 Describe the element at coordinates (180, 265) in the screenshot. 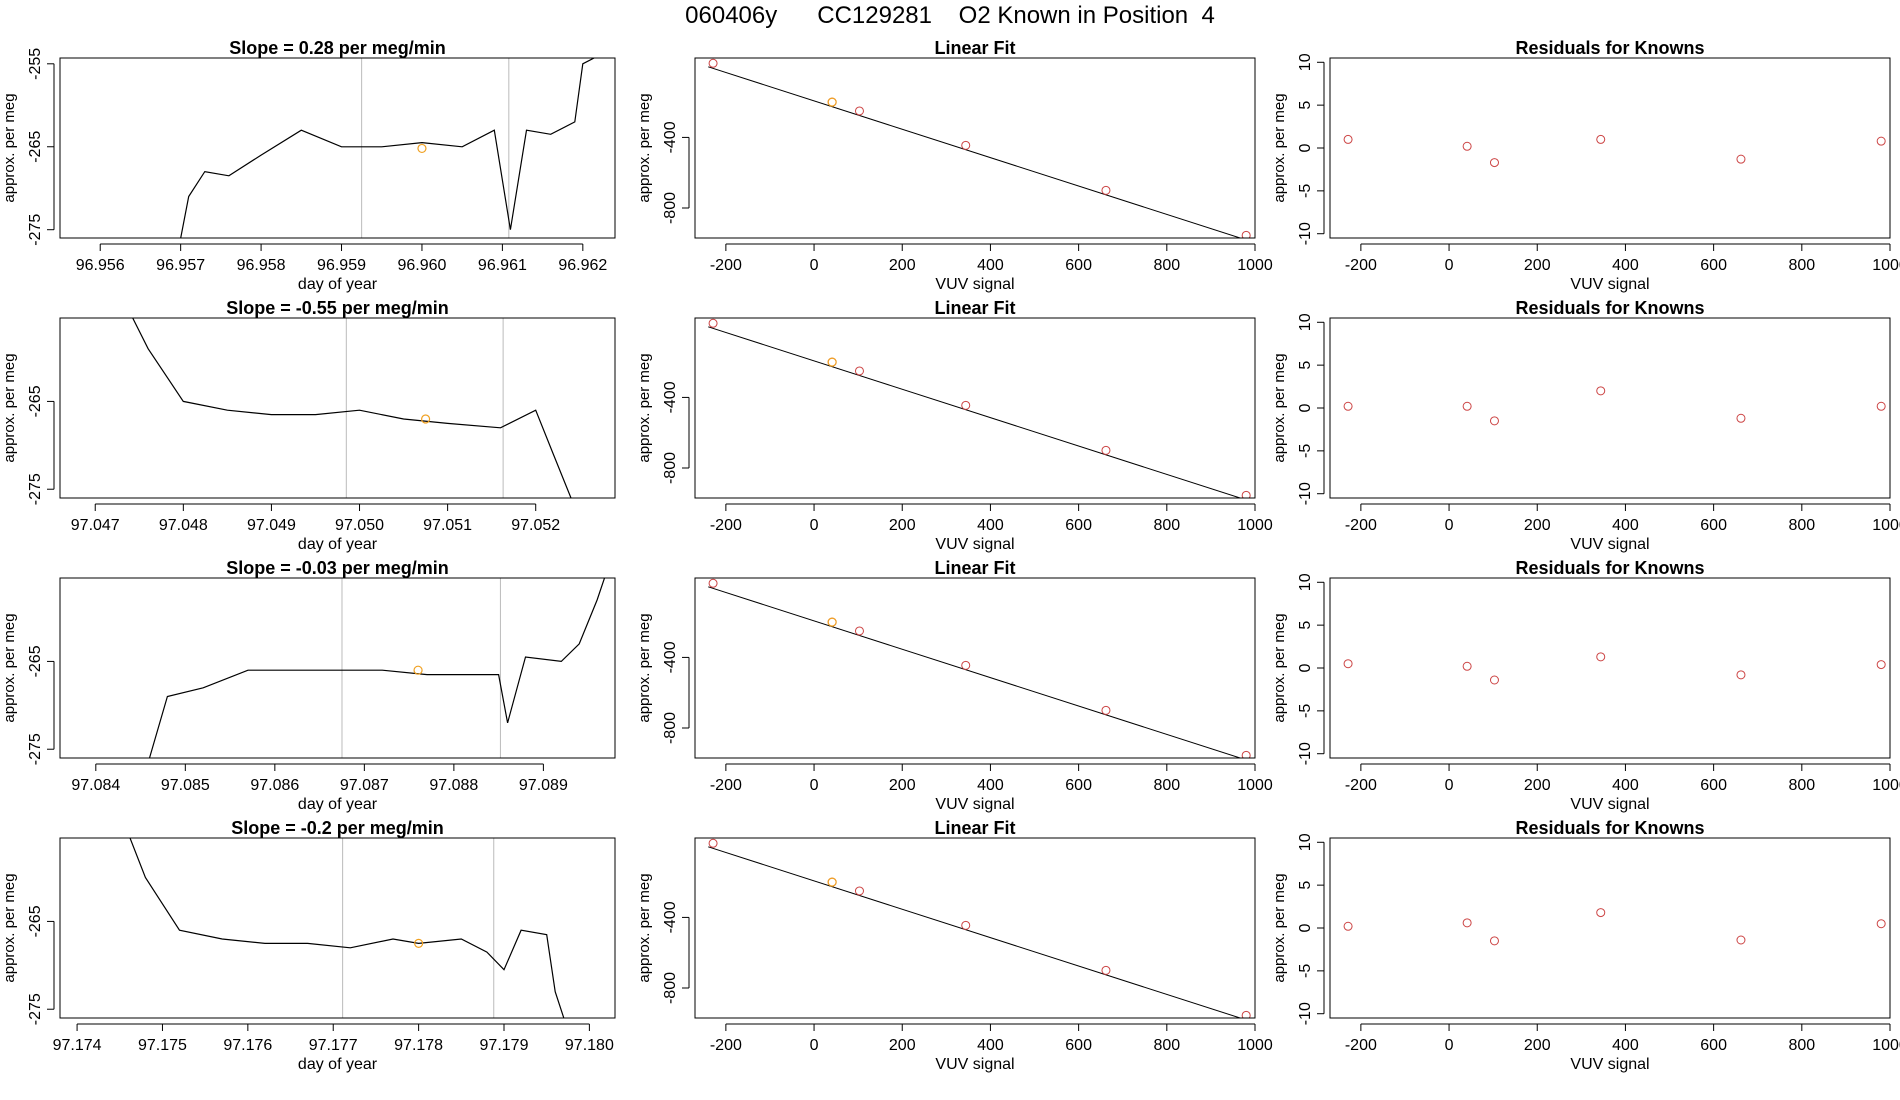

I see `x-tick-label: 96.957` at that location.